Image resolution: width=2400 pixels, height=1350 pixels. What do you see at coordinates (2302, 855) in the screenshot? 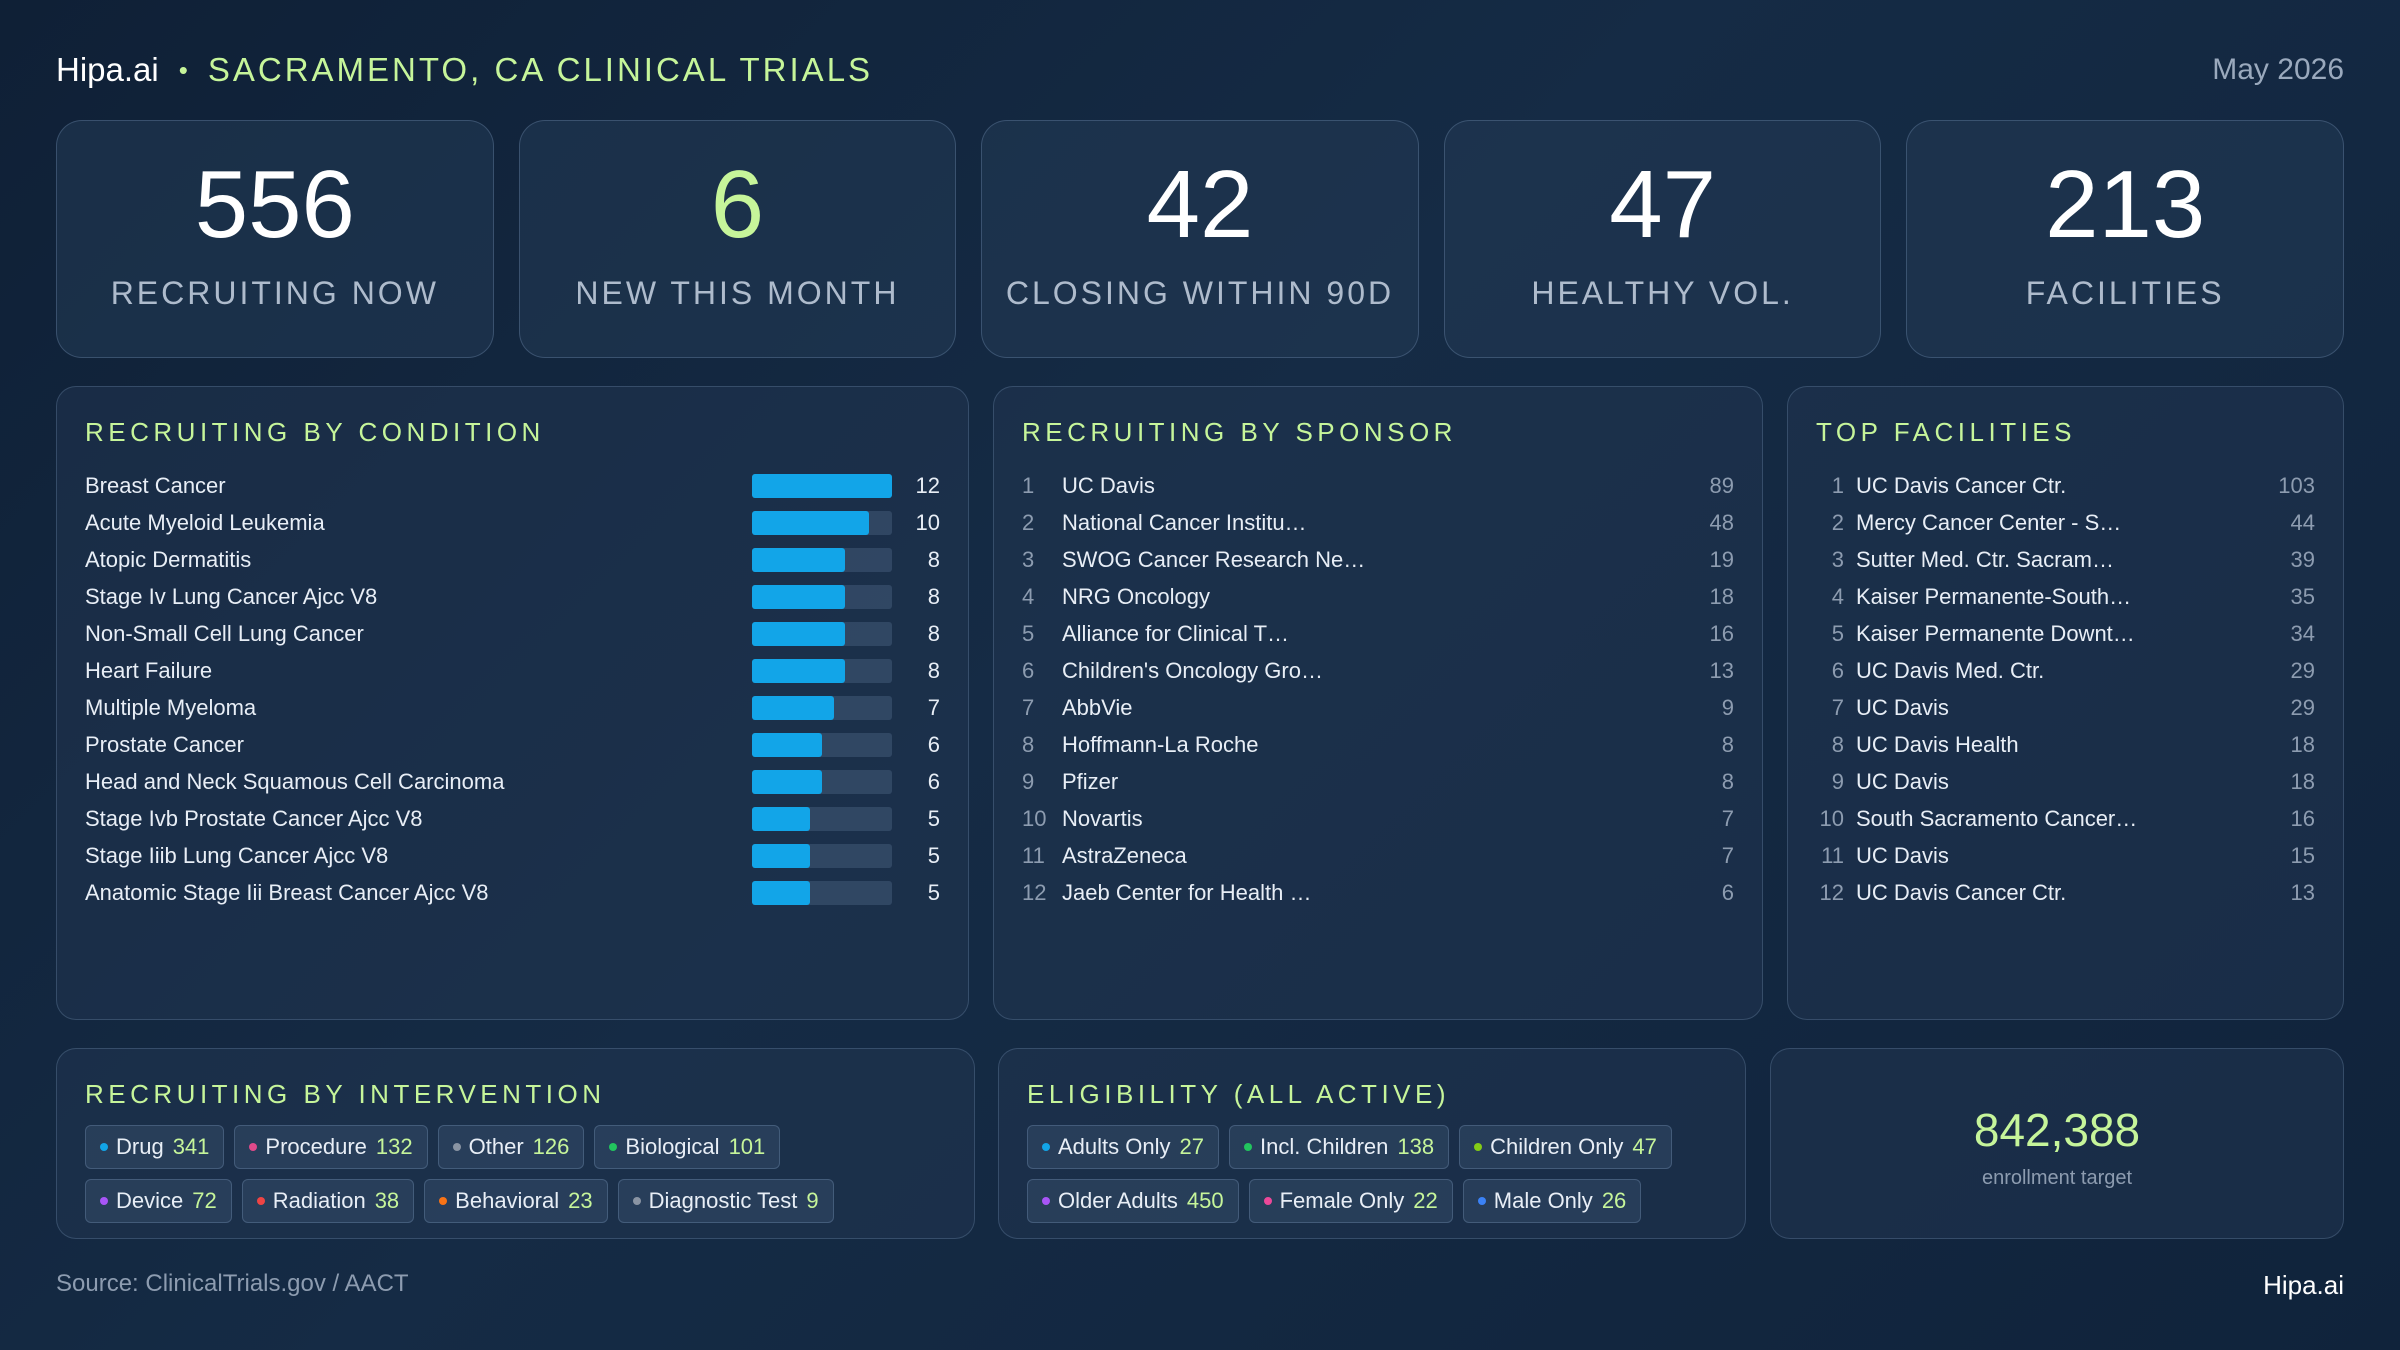
I see `facility-count: 15` at bounding box center [2302, 855].